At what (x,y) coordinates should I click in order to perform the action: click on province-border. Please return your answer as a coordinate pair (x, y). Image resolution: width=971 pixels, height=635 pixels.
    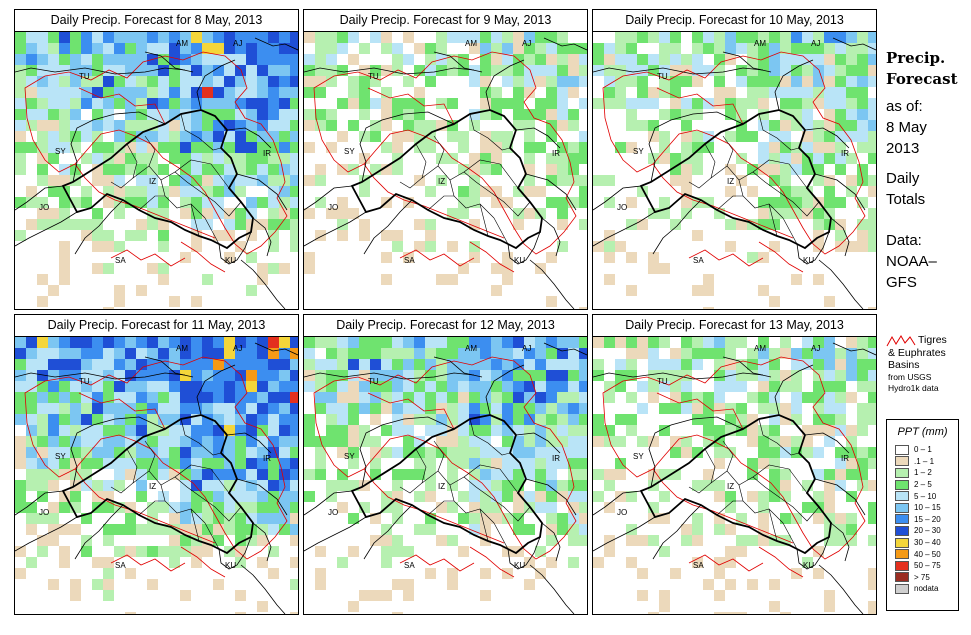
    Looking at the image, I should click on (490, 437).